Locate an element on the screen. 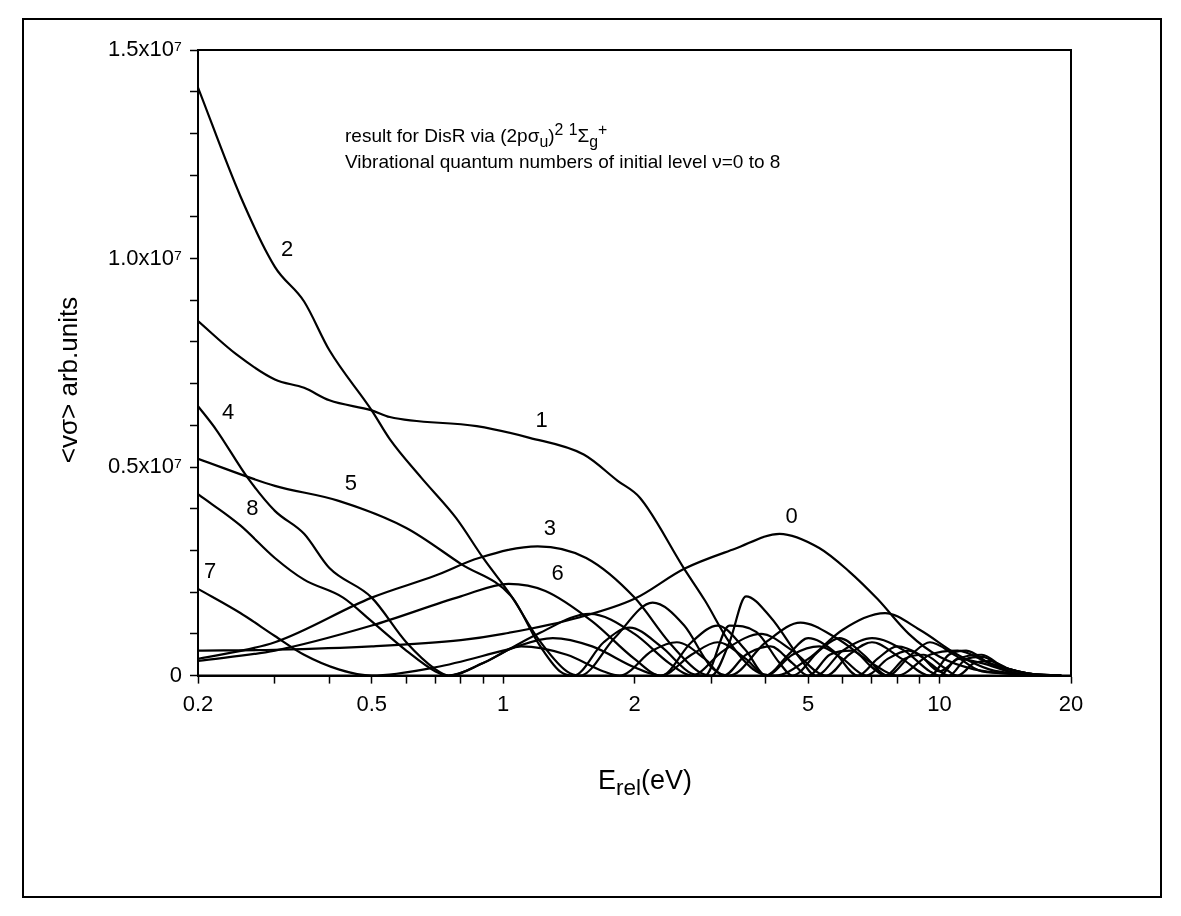 Image resolution: width=1181 pixels, height=916 pixels. y-tick-label: 0 is located at coordinates (176, 674).